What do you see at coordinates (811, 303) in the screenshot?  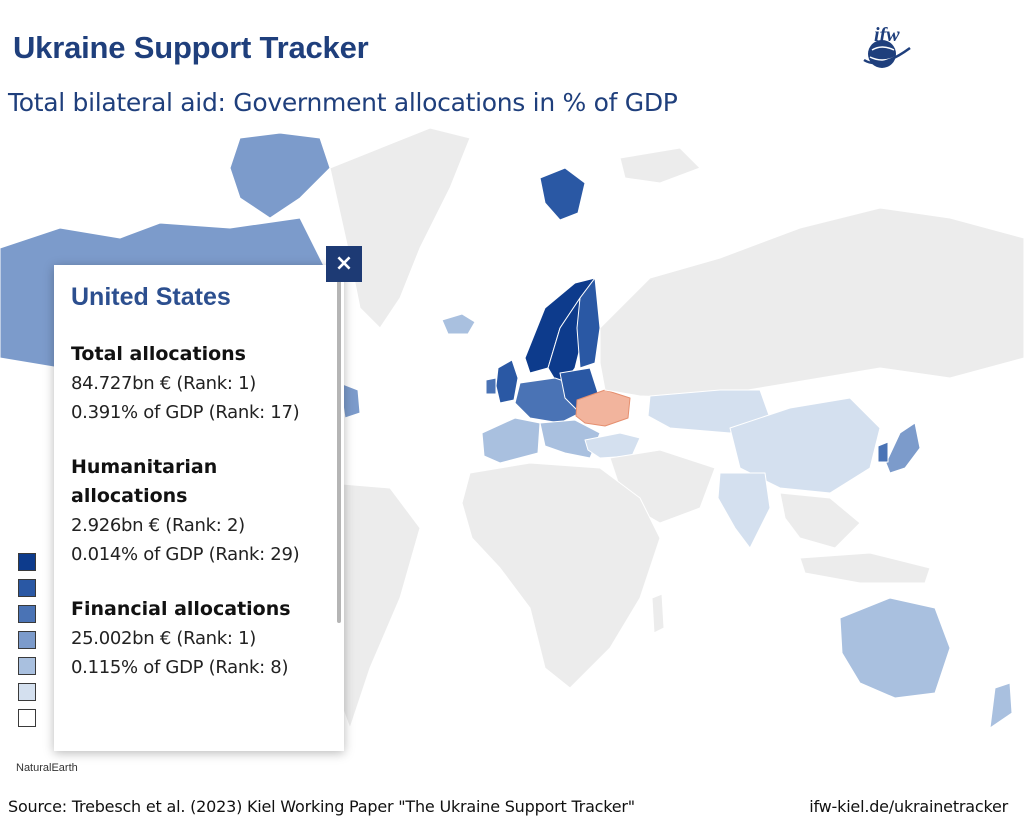 I see `region-russia` at bounding box center [811, 303].